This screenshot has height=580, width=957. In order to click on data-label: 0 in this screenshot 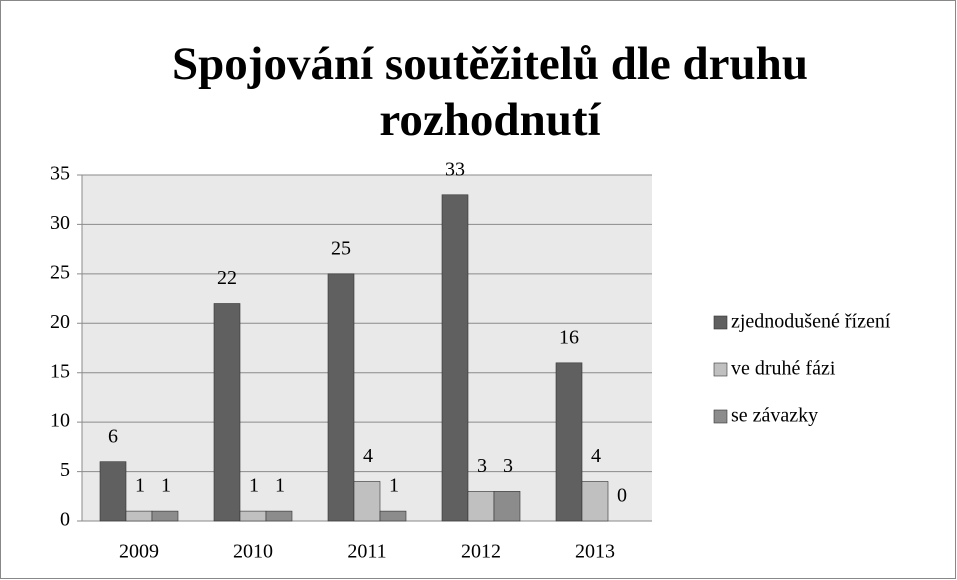, I will do `click(622, 496)`.